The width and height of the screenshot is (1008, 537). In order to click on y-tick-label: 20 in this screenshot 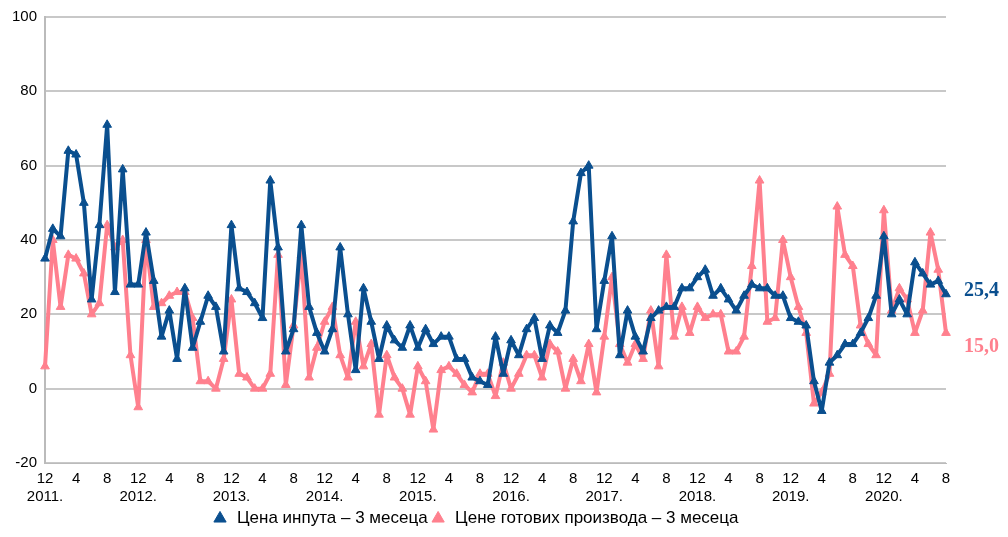, I will do `click(29, 313)`.